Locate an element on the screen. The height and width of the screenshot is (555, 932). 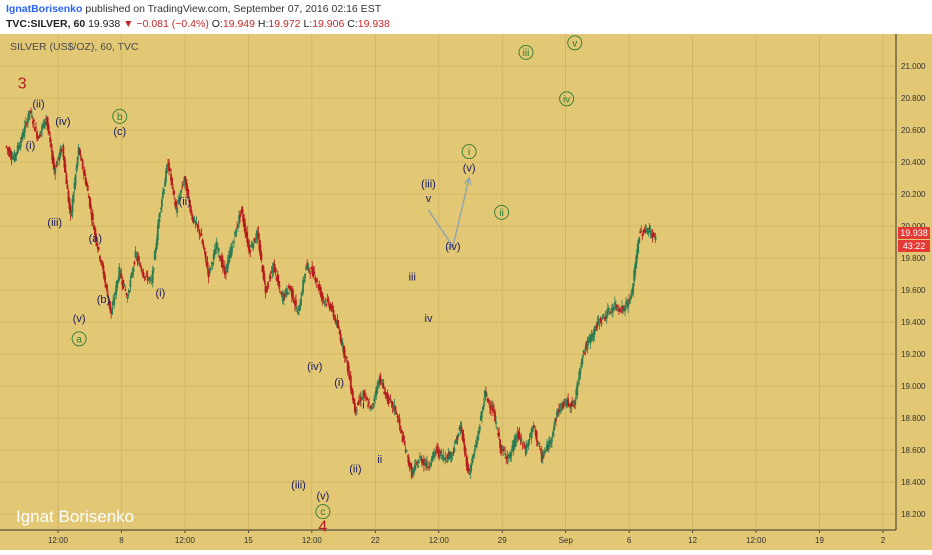
price-axis is located at coordinates (914, 282).